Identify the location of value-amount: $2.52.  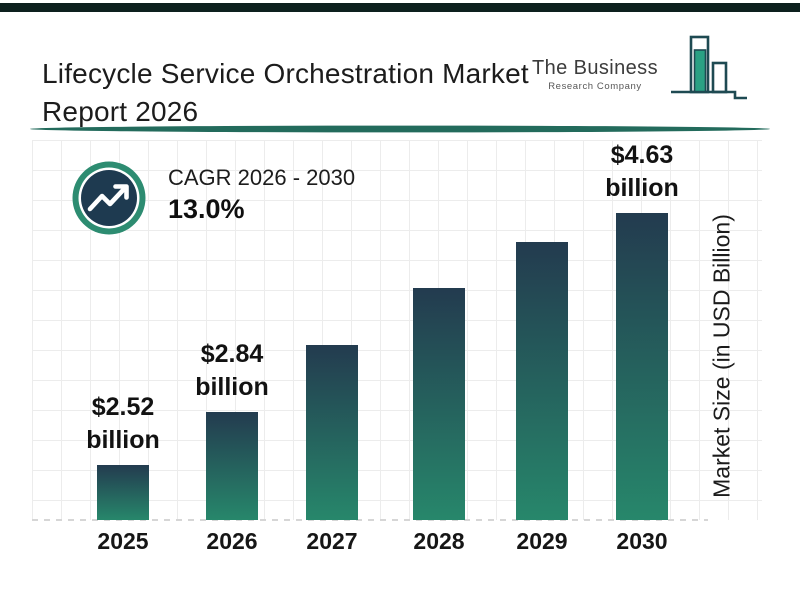
(123, 407).